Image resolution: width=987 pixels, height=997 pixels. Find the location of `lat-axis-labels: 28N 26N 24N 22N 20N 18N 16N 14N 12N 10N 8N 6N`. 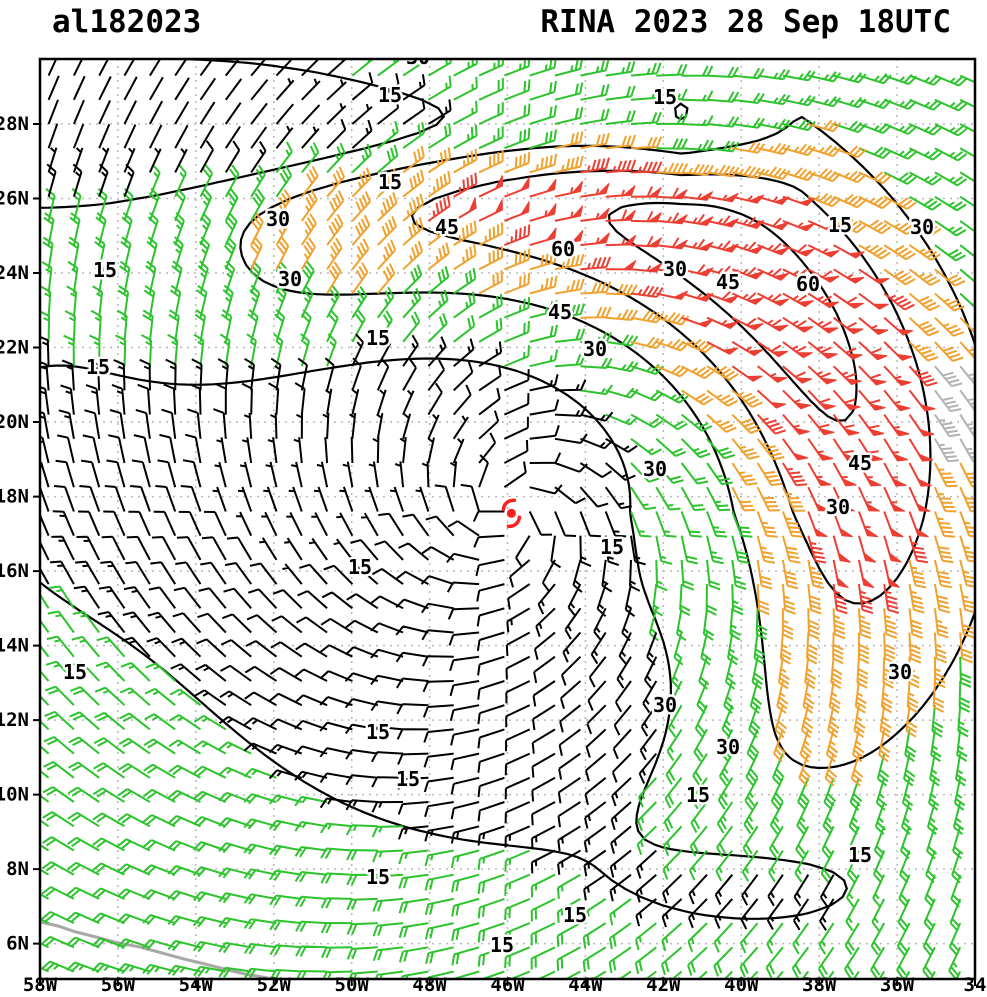

lat-axis-labels: 28N 26N 24N 22N 20N 18N 16N 14N 12N 10N 8N 6N is located at coordinates (14, 534).